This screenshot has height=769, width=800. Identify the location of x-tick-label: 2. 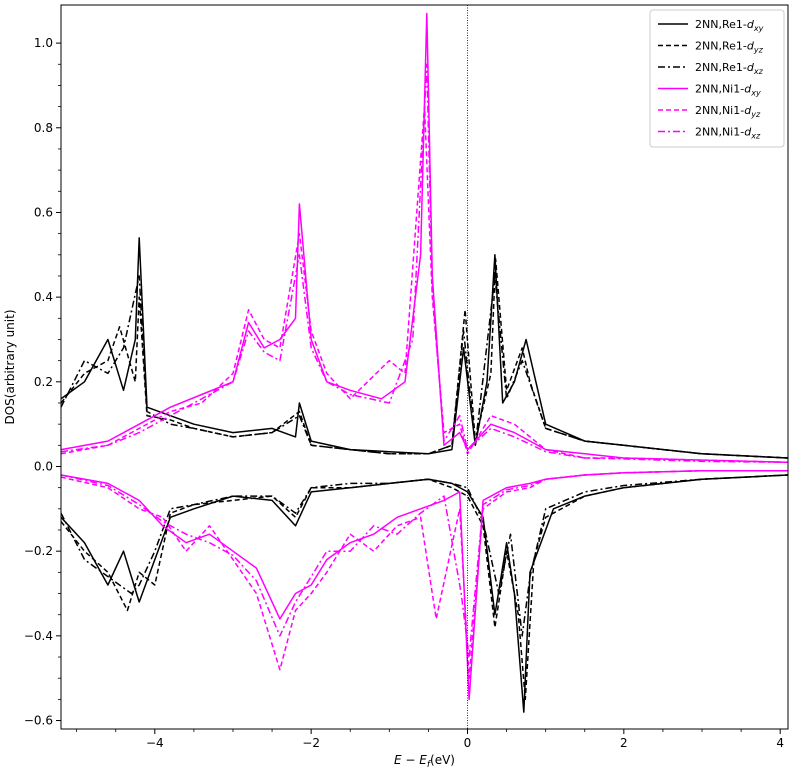
(624, 743).